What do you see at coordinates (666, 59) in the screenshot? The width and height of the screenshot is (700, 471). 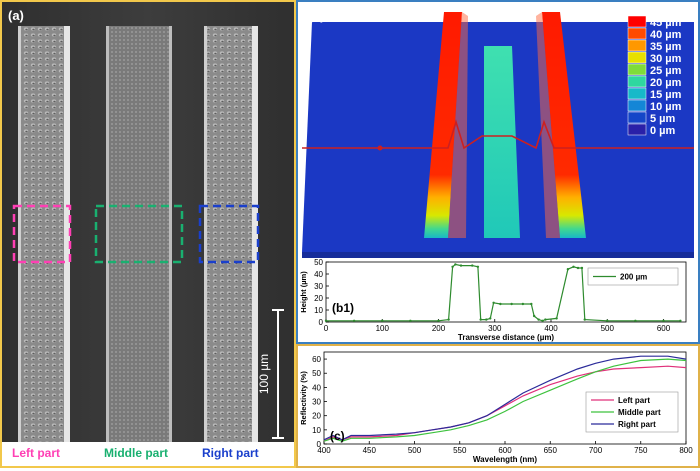 I see `colorbar-label: 30 µm` at bounding box center [666, 59].